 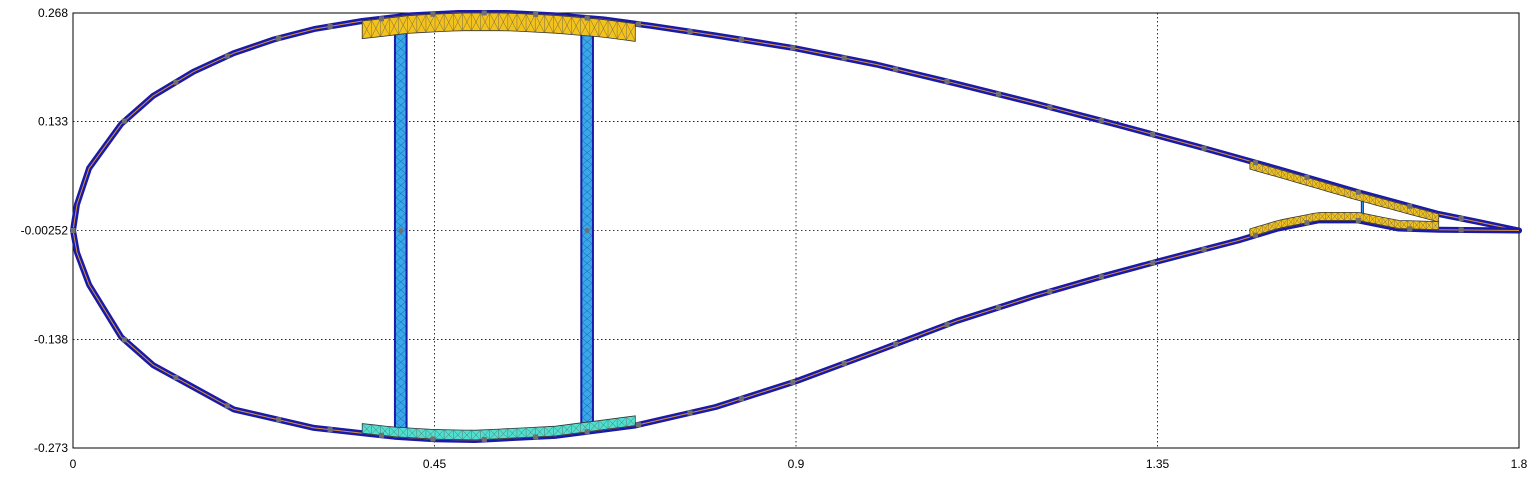 What do you see at coordinates (498, 428) in the screenshot?
I see `spar-cap-bottom` at bounding box center [498, 428].